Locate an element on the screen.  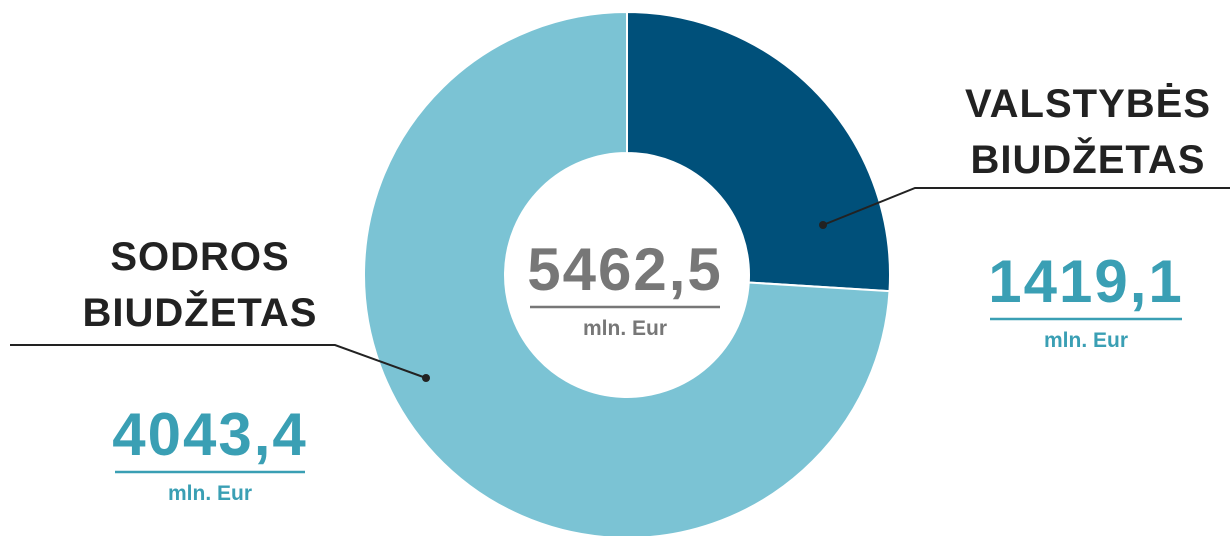
value-label: 1419,1 is located at coordinates (1086, 281).